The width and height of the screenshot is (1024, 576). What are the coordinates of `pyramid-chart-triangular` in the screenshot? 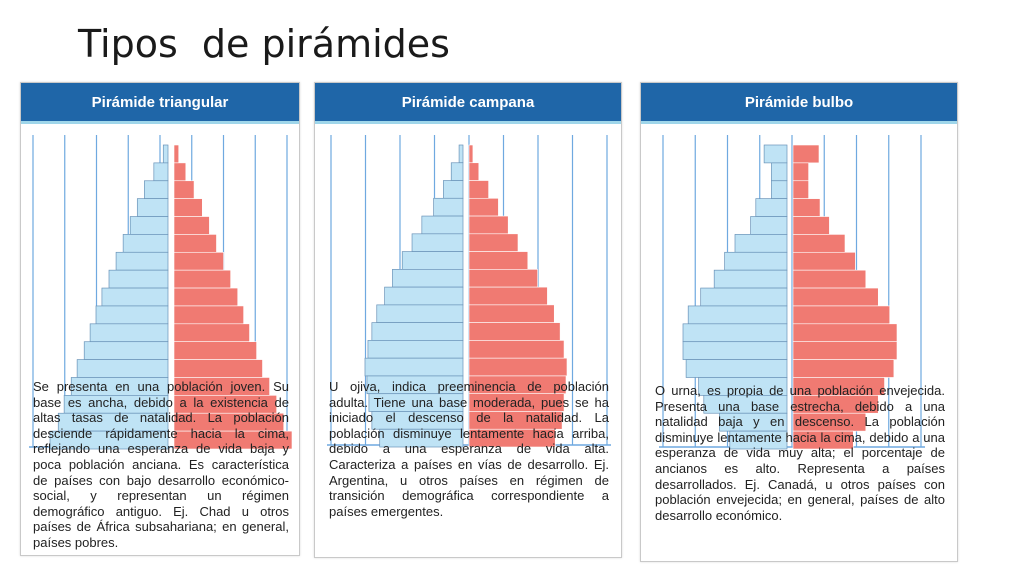 It's located at (161, 292).